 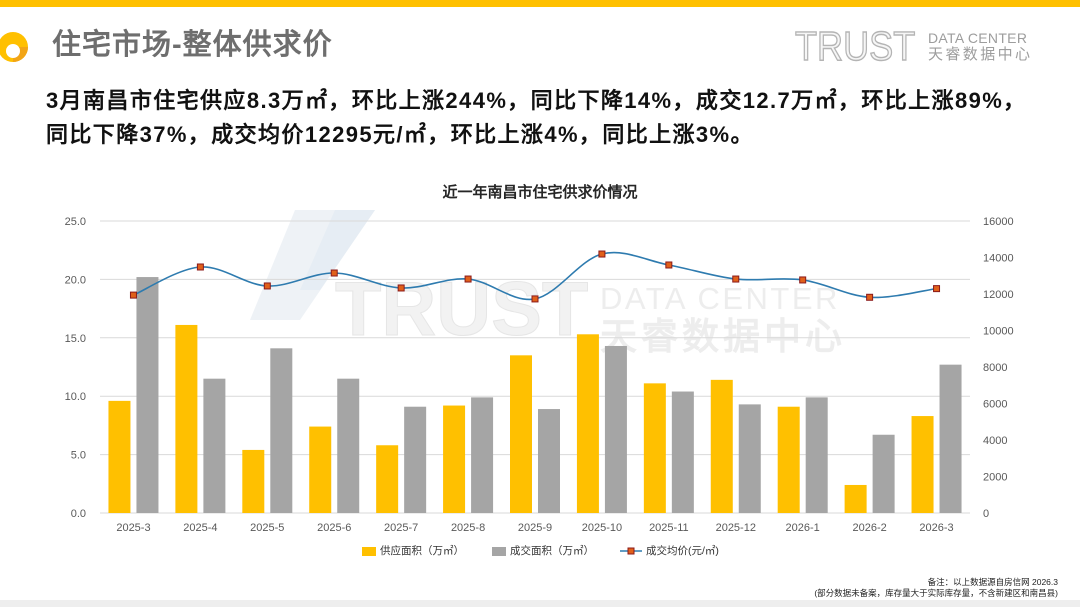 What do you see at coordinates (980, 54) in the screenshot?
I see `brand-name-cn: 天睿数据中心` at bounding box center [980, 54].